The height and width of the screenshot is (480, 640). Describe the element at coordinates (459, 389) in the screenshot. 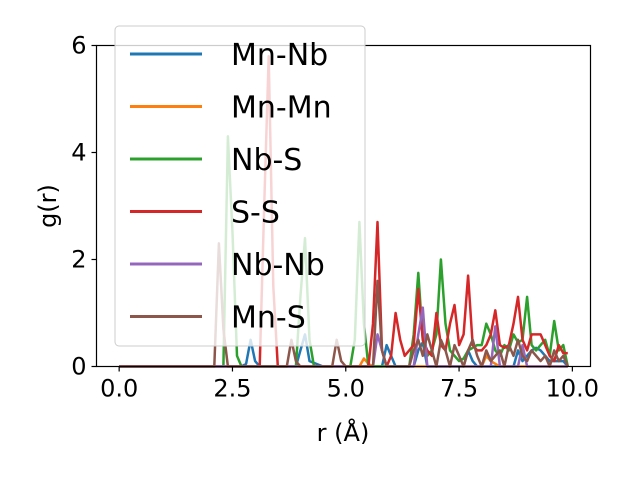

I see `x-tick-label: 7.5` at that location.